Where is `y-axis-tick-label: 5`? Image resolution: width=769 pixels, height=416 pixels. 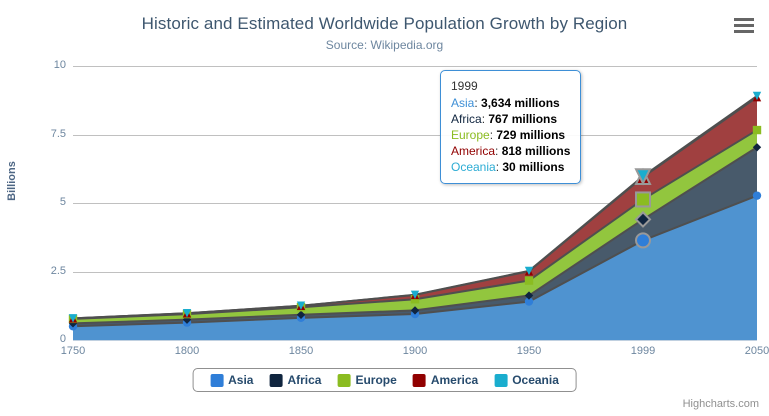
y-axis-tick-label: 5 is located at coordinates (62, 202).